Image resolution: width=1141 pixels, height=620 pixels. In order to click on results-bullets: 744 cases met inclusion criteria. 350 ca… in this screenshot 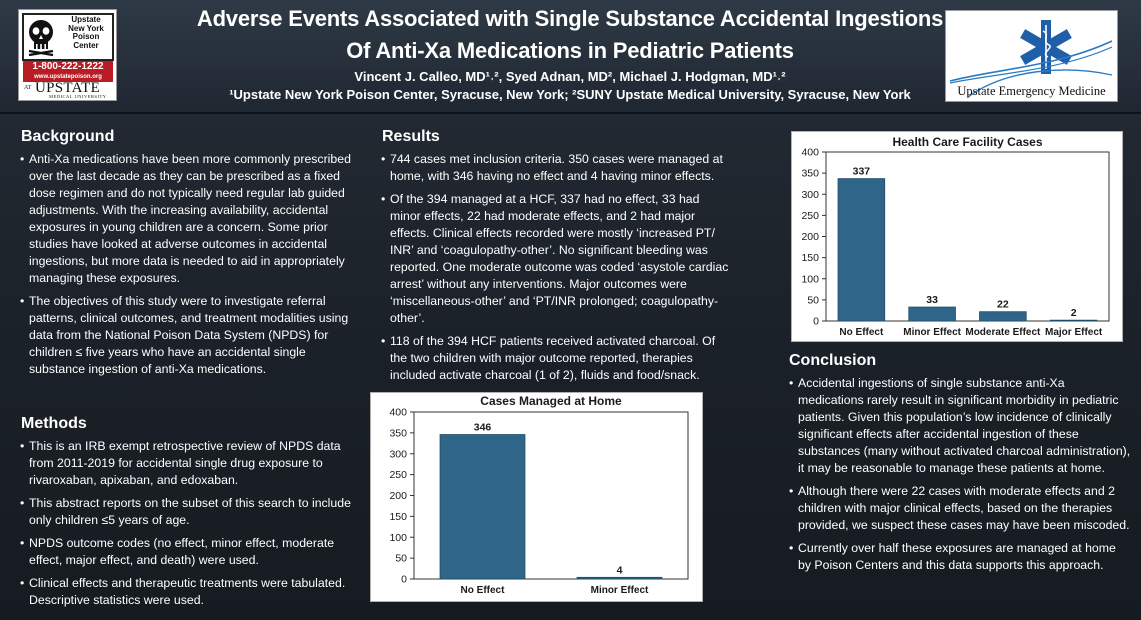, I will do `click(556, 270)`.